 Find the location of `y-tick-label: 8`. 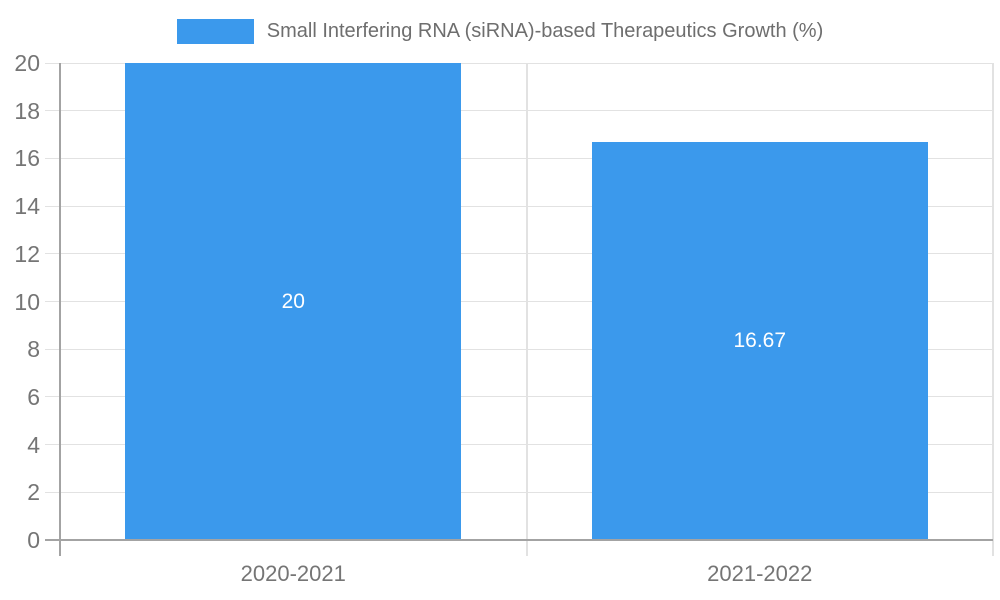

y-tick-label: 8 is located at coordinates (33, 349).